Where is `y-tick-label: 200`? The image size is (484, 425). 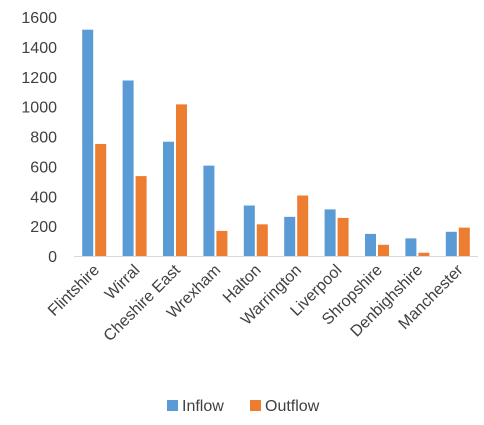 y-tick-label: 200 is located at coordinates (43, 227).